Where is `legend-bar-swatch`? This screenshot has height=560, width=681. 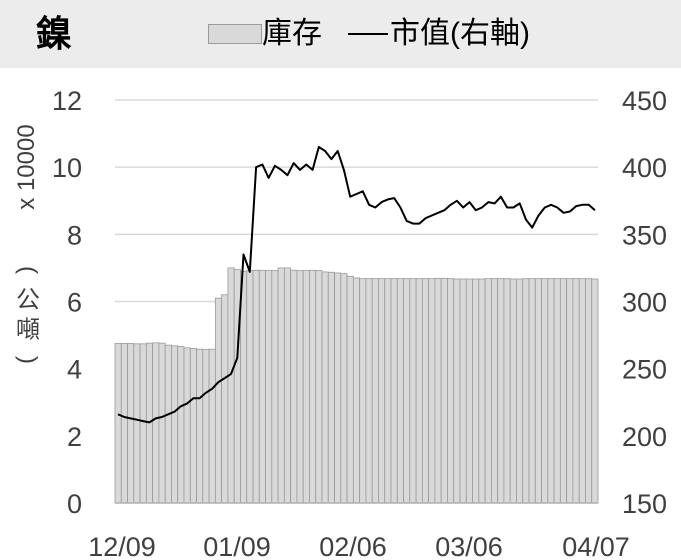 legend-bar-swatch is located at coordinates (235, 34).